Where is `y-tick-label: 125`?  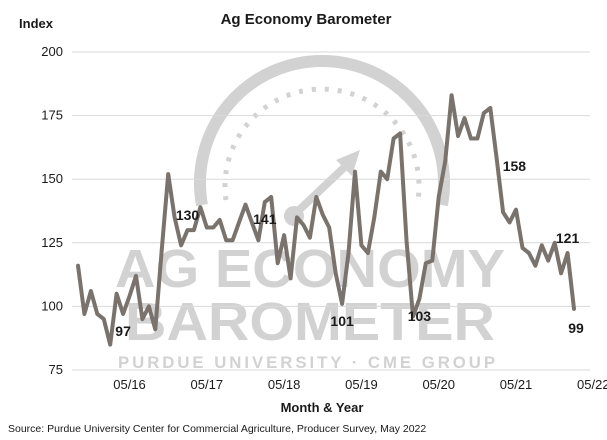
y-tick-label: 125 is located at coordinates (52, 242).